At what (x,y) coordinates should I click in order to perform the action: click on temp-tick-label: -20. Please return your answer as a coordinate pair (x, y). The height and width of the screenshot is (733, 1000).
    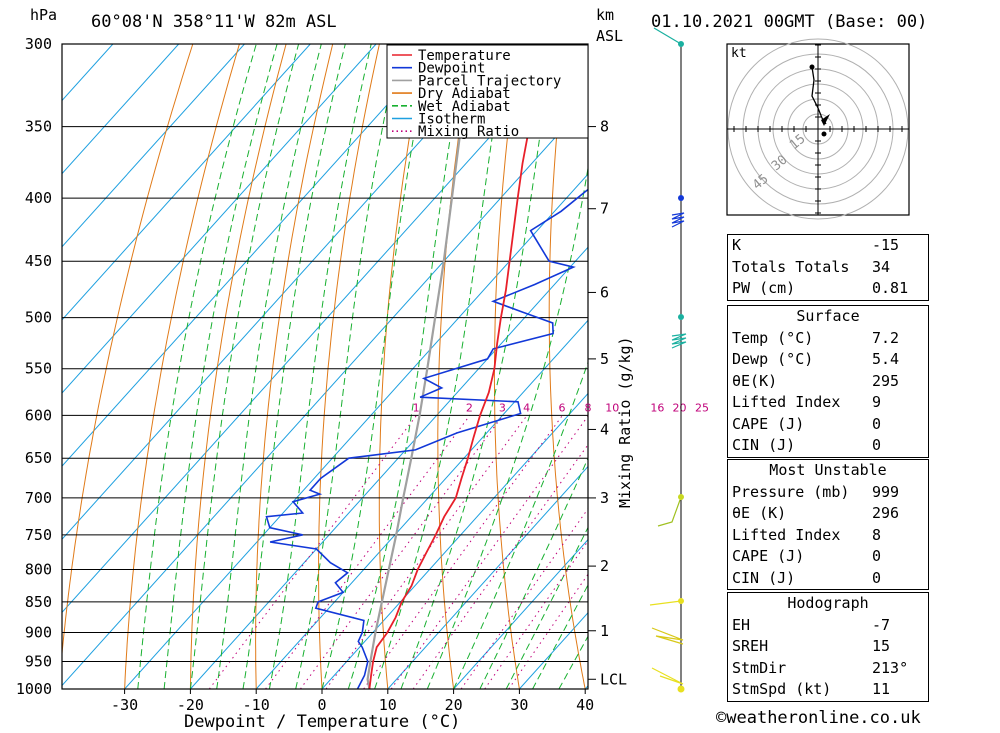
    Looking at the image, I should click on (190, 705).